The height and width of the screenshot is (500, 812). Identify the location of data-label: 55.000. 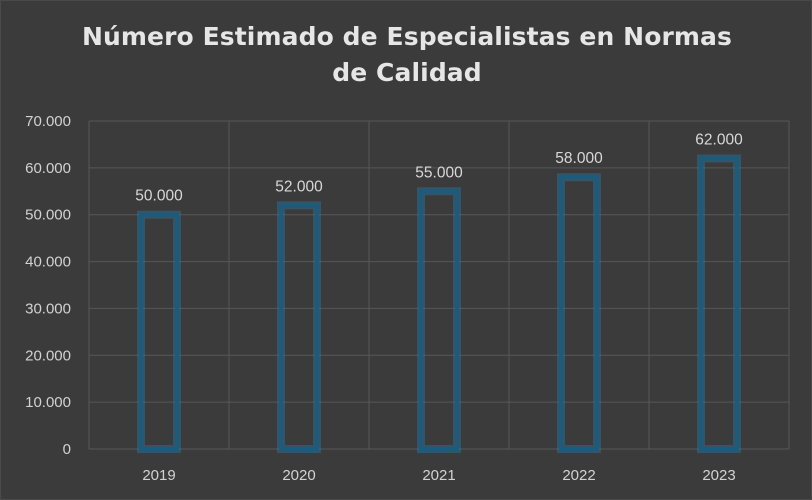
(439, 172).